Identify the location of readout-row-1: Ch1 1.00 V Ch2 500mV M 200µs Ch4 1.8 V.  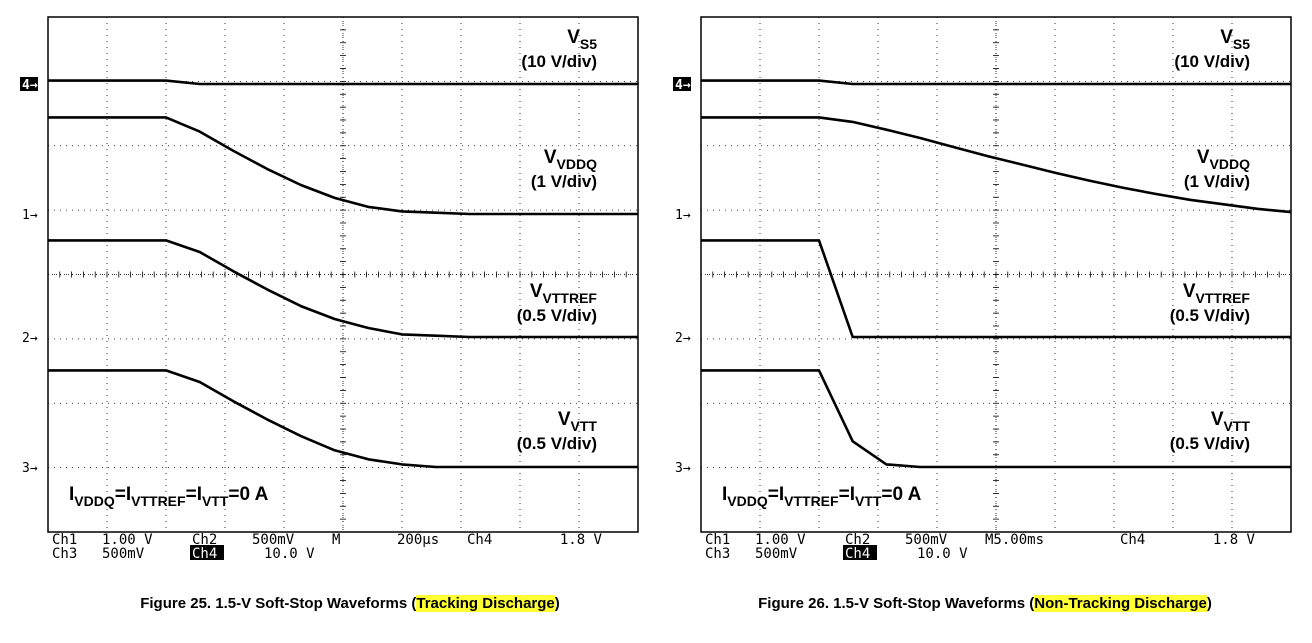
(327, 540).